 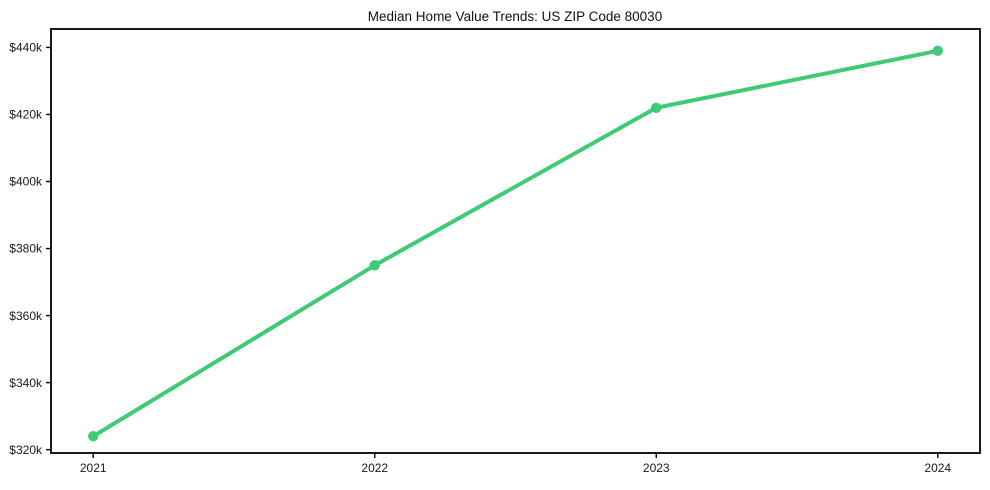 I want to click on y-tick-label: $360k, so click(x=26, y=316).